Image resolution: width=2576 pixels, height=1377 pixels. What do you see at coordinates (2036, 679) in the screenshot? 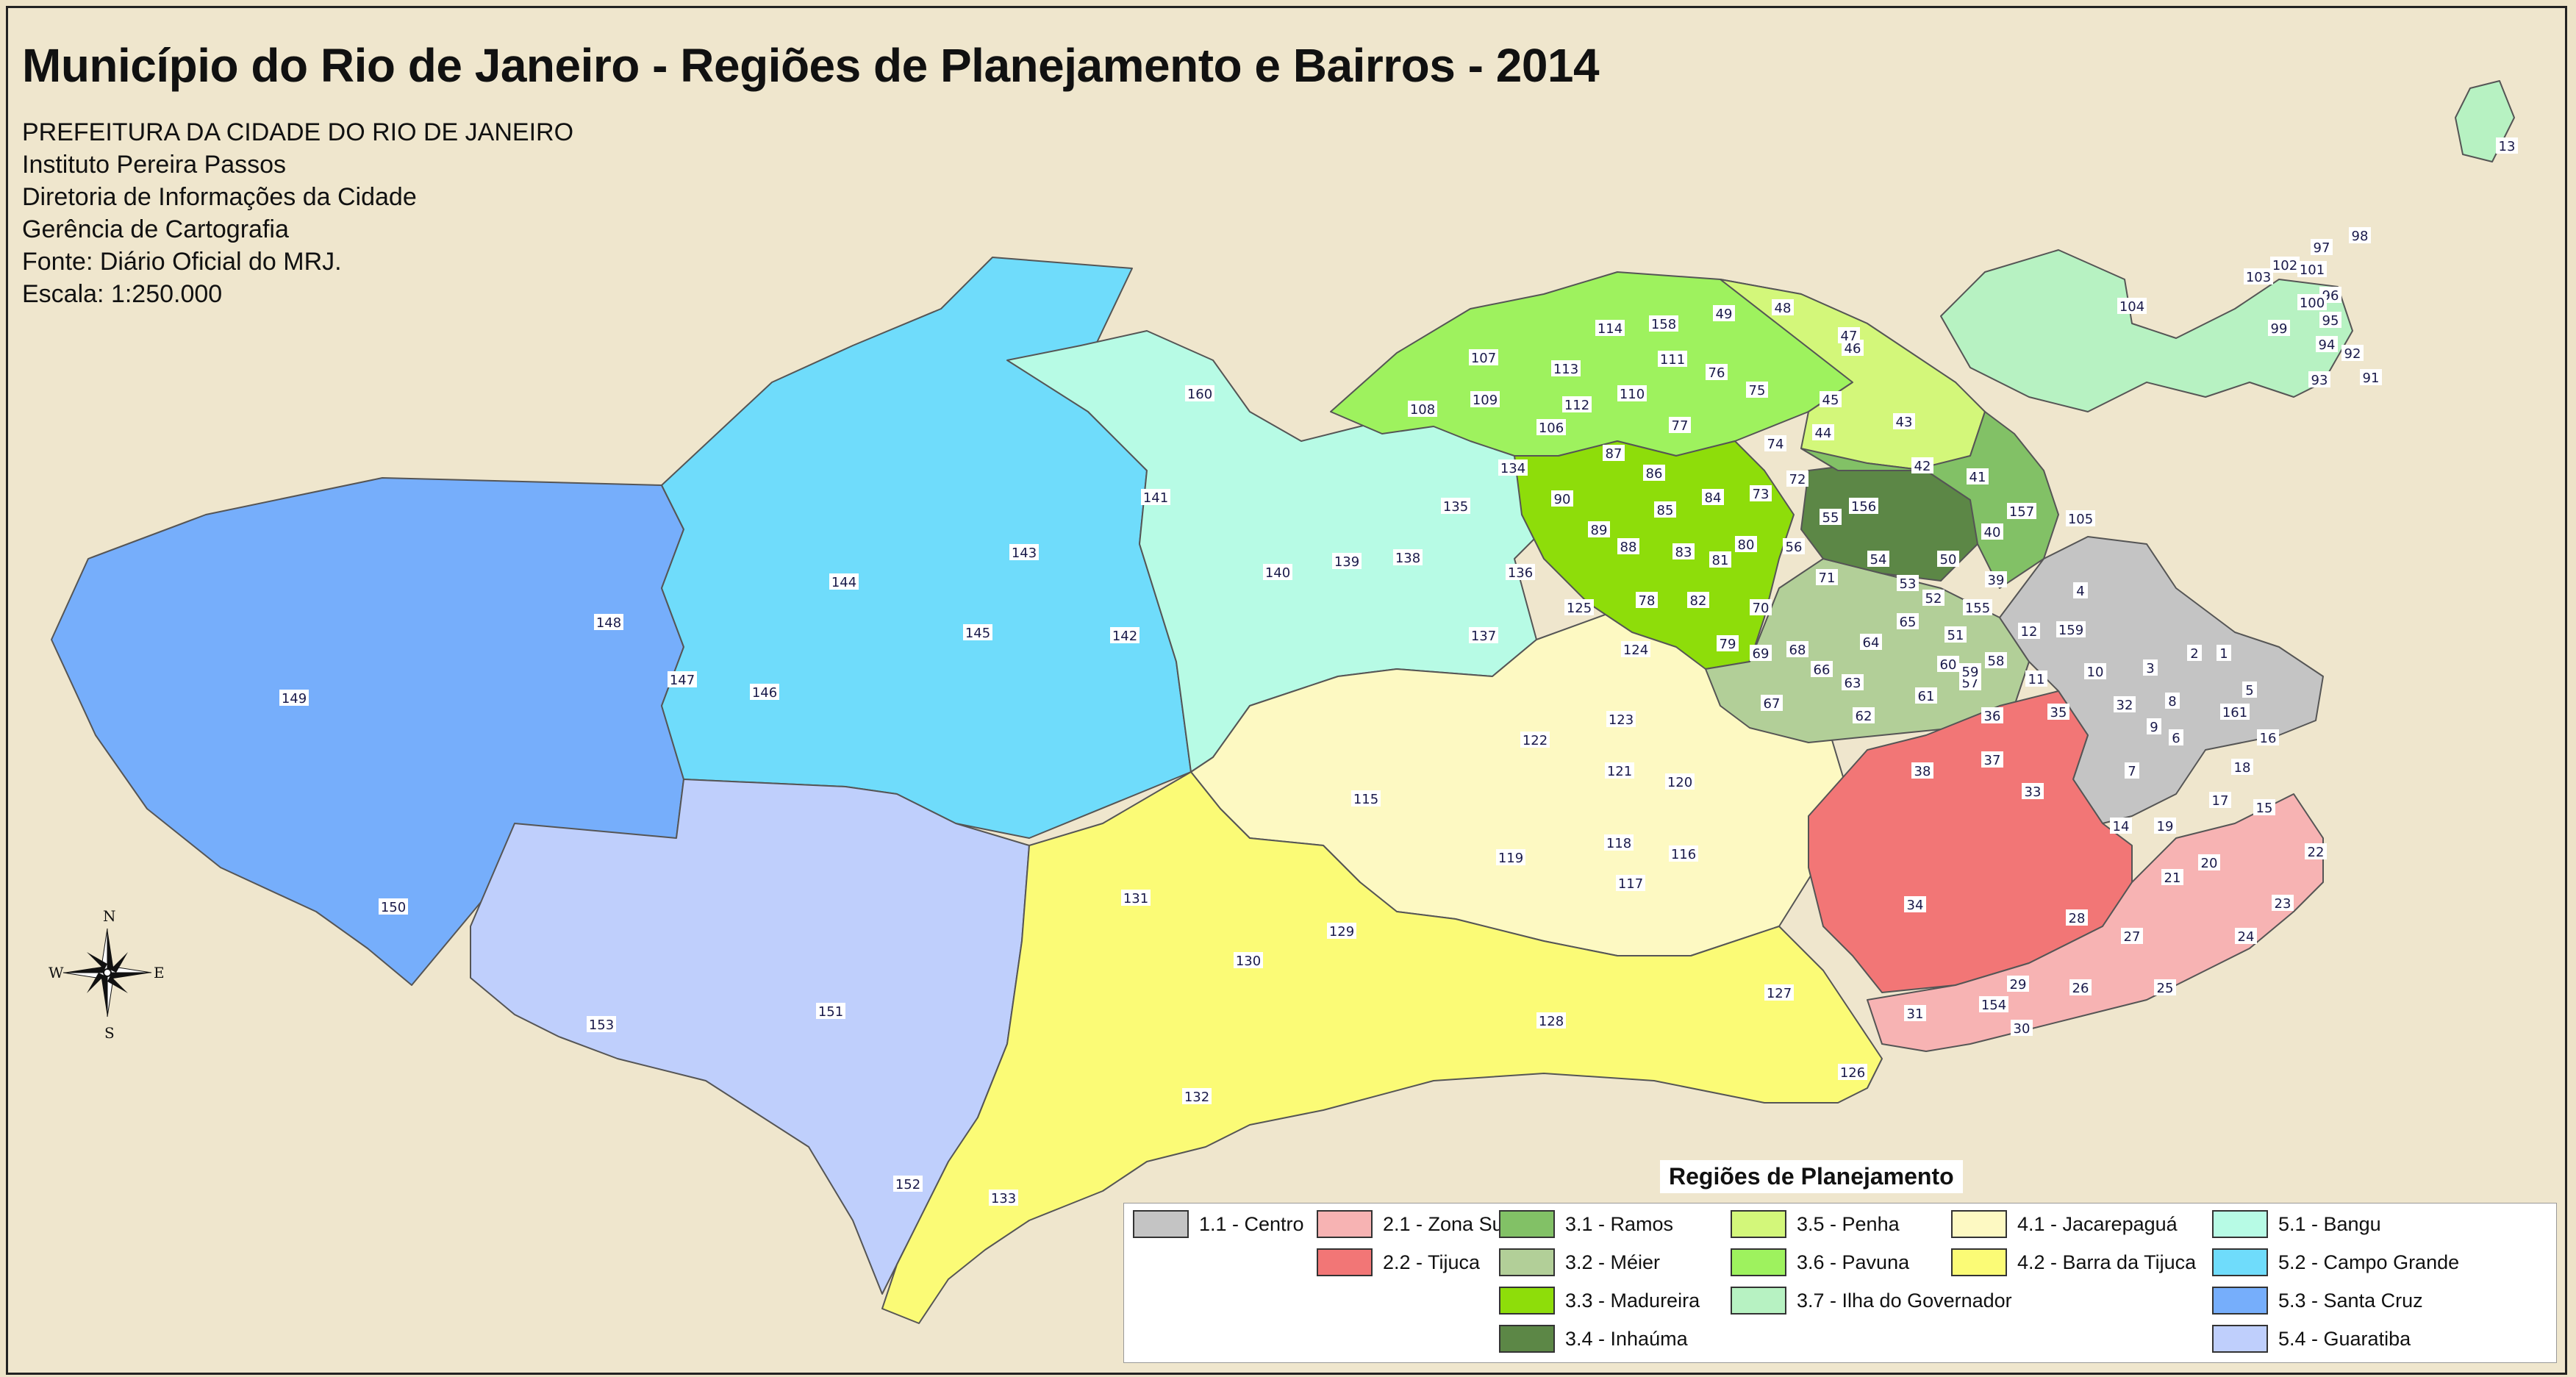
I see `neighborhood-label: 11` at bounding box center [2036, 679].